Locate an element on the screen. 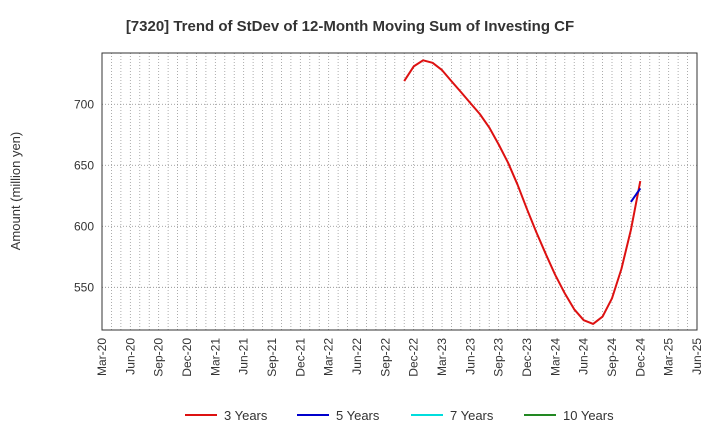 The width and height of the screenshot is (720, 440). x-tick-label: Mar-24 is located at coordinates (555, 357).